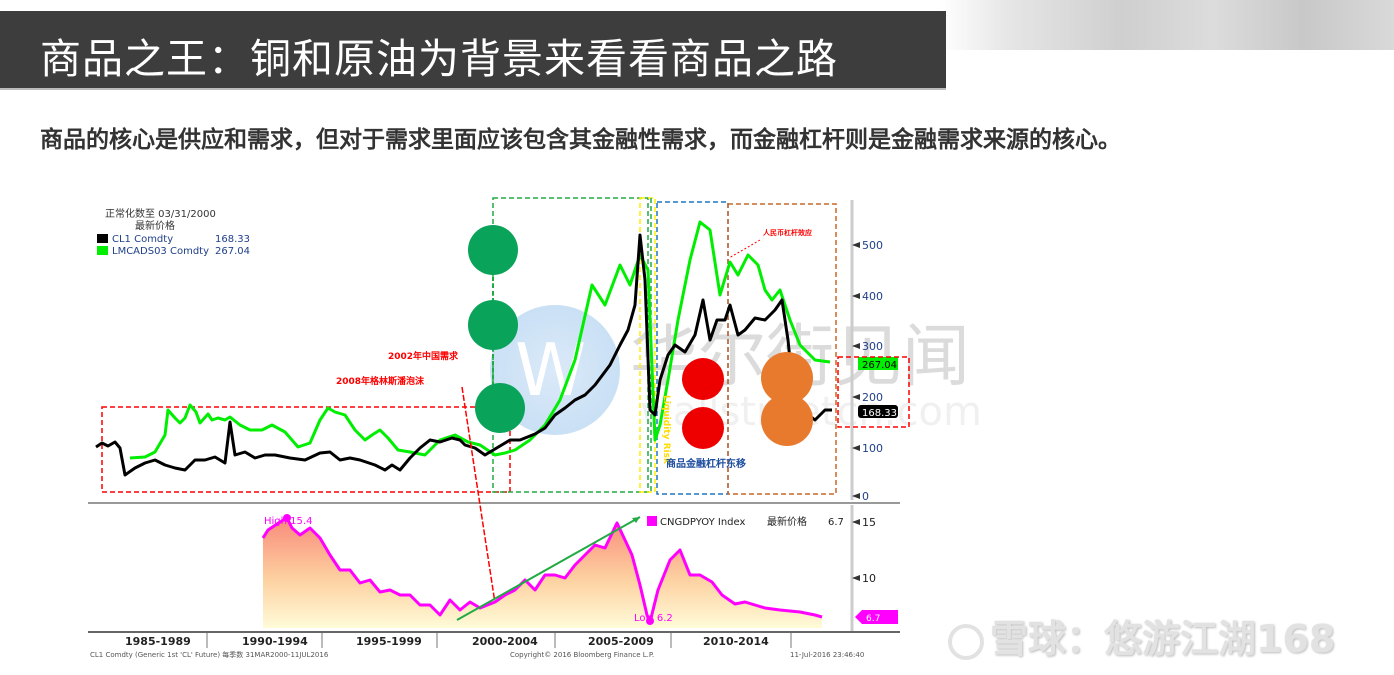 This screenshot has height=675, width=1394. I want to click on lower-y-axis: 15 10, so click(864, 550).